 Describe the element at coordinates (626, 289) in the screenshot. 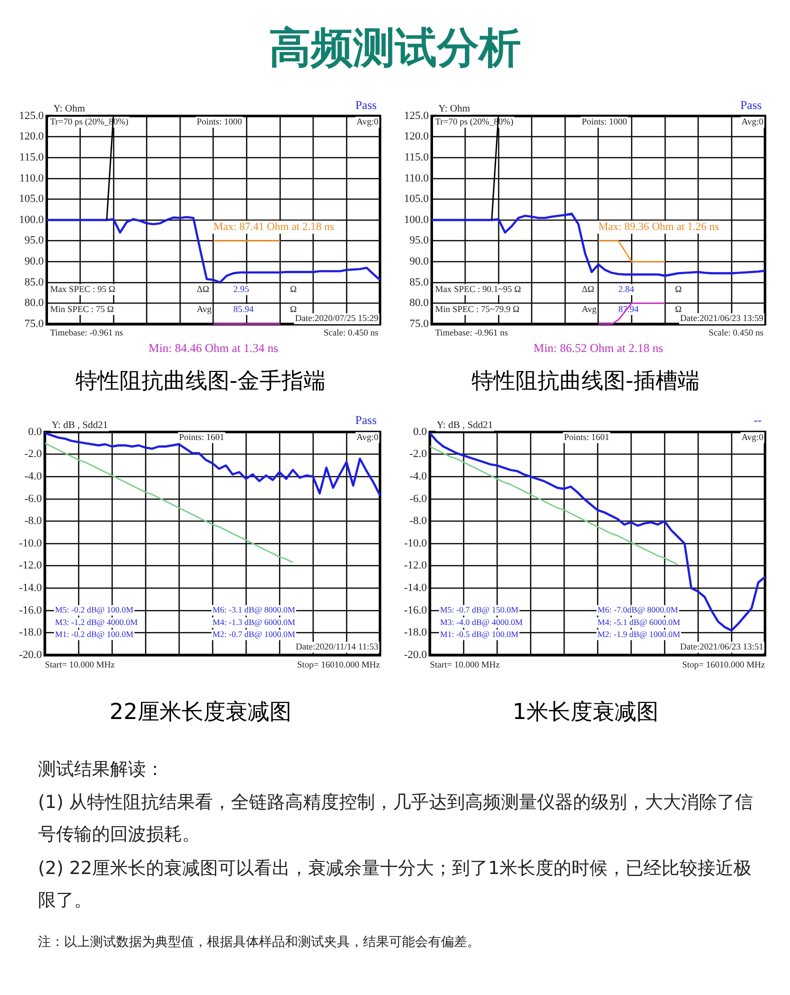

I see `annotation: 2.84` at that location.